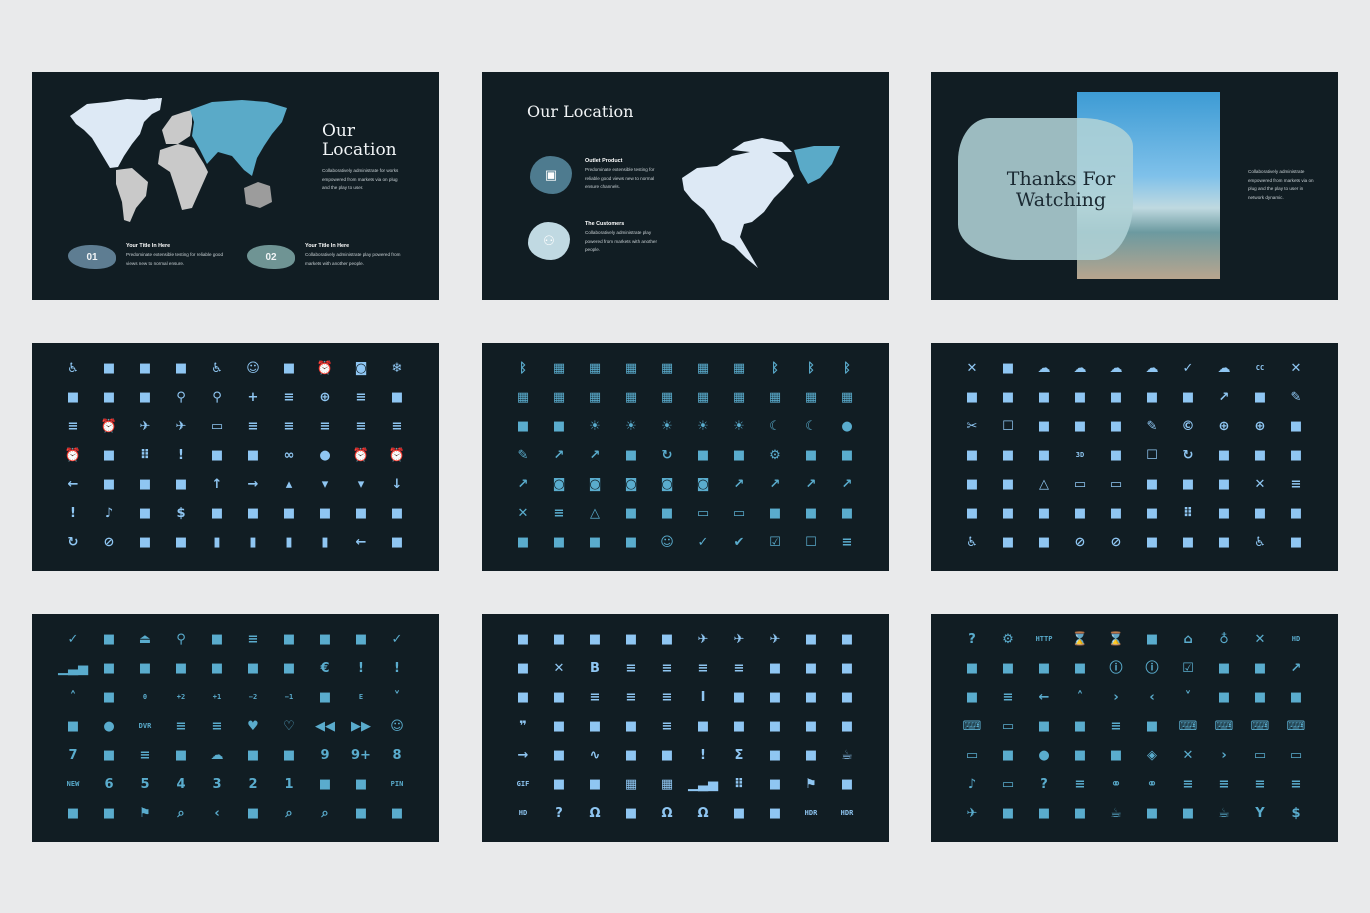  I want to click on contact-phone-icon: ■, so click(1044, 397).